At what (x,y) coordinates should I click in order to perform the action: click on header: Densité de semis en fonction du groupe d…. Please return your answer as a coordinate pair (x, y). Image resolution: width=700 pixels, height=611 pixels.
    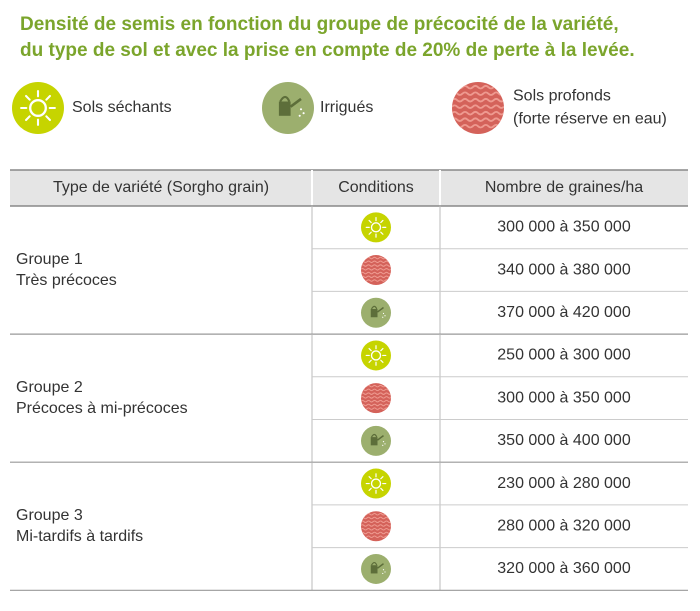
    Looking at the image, I should click on (327, 37).